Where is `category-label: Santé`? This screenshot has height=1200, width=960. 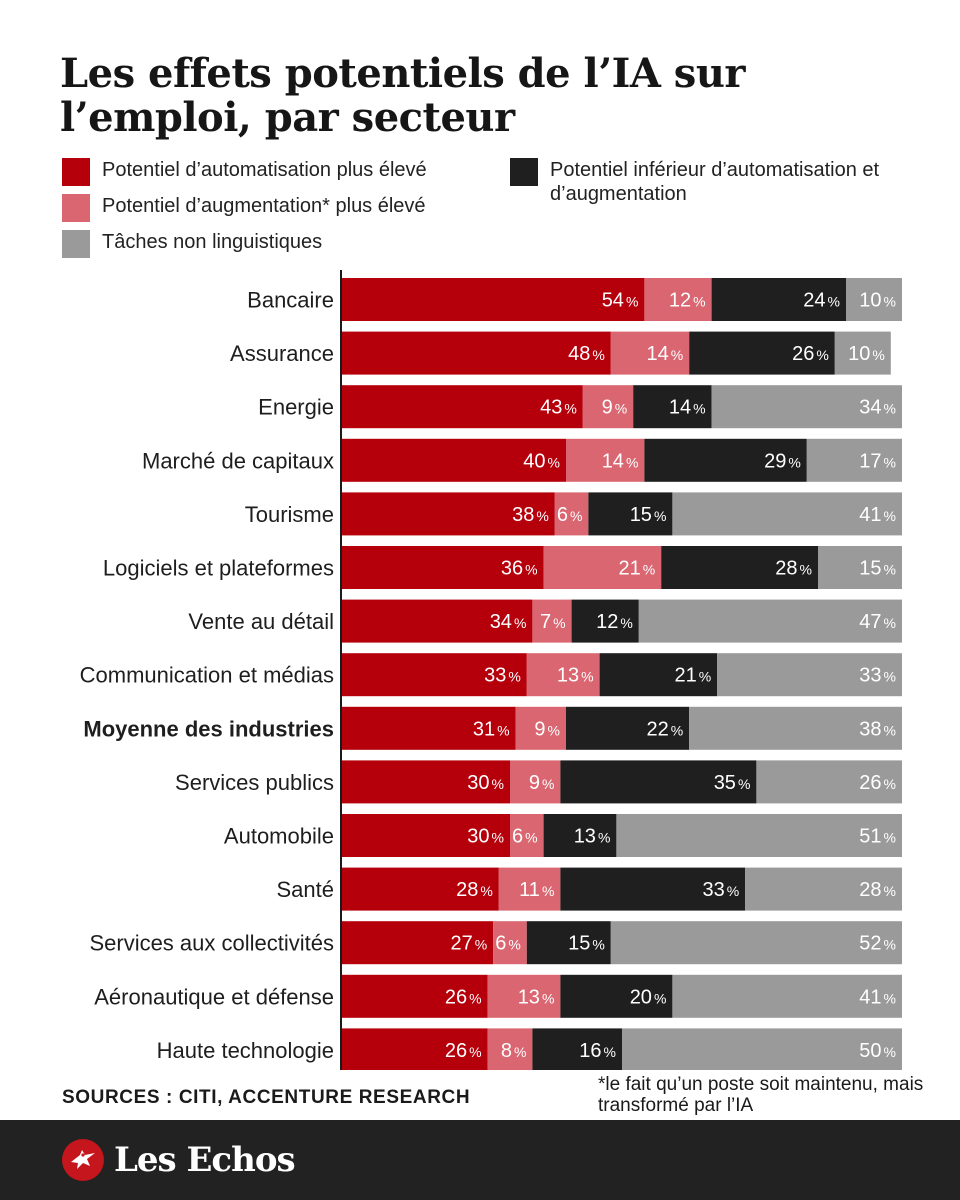
category-label: Santé is located at coordinates (306, 889).